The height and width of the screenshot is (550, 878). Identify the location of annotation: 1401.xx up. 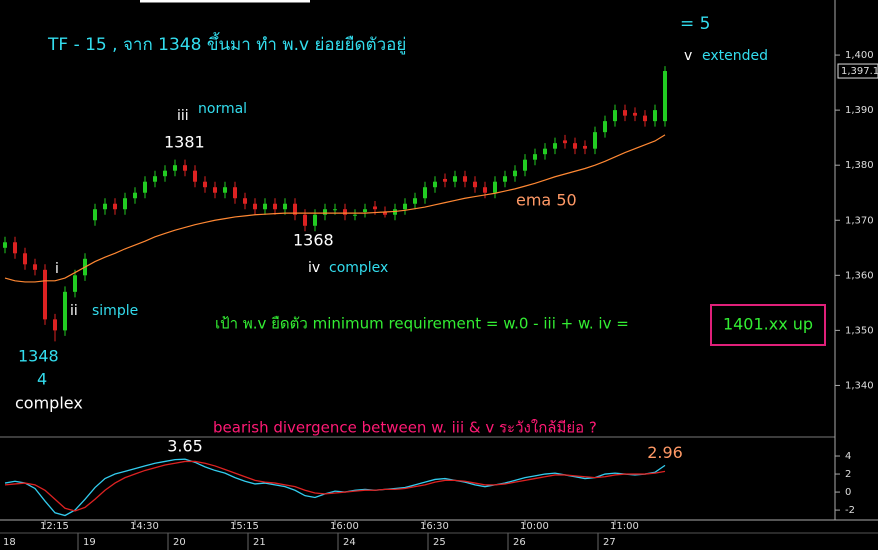
(768, 324).